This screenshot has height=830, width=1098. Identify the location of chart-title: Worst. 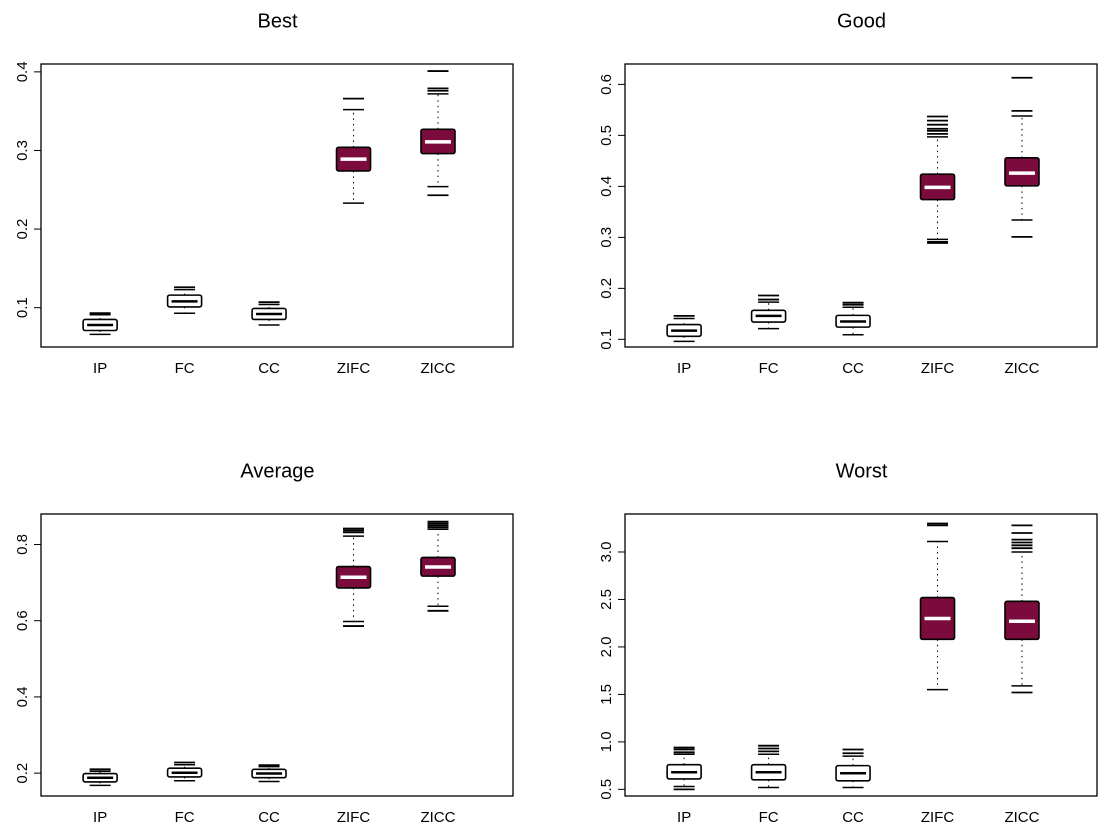
(862, 471).